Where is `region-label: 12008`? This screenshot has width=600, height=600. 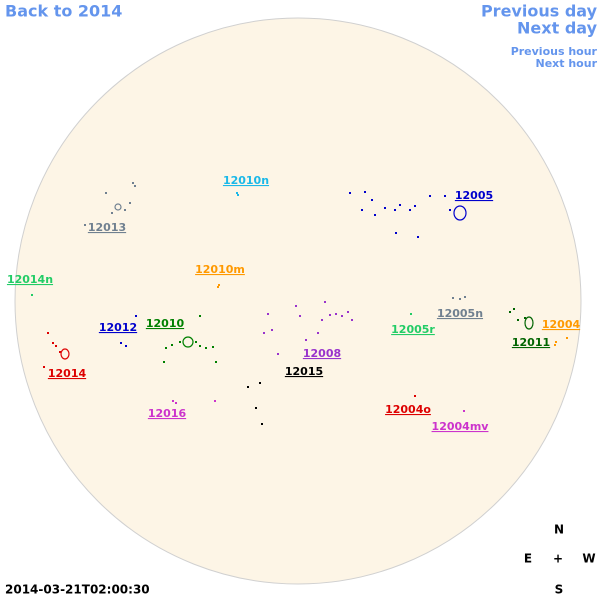
region-label: 12008 is located at coordinates (322, 353).